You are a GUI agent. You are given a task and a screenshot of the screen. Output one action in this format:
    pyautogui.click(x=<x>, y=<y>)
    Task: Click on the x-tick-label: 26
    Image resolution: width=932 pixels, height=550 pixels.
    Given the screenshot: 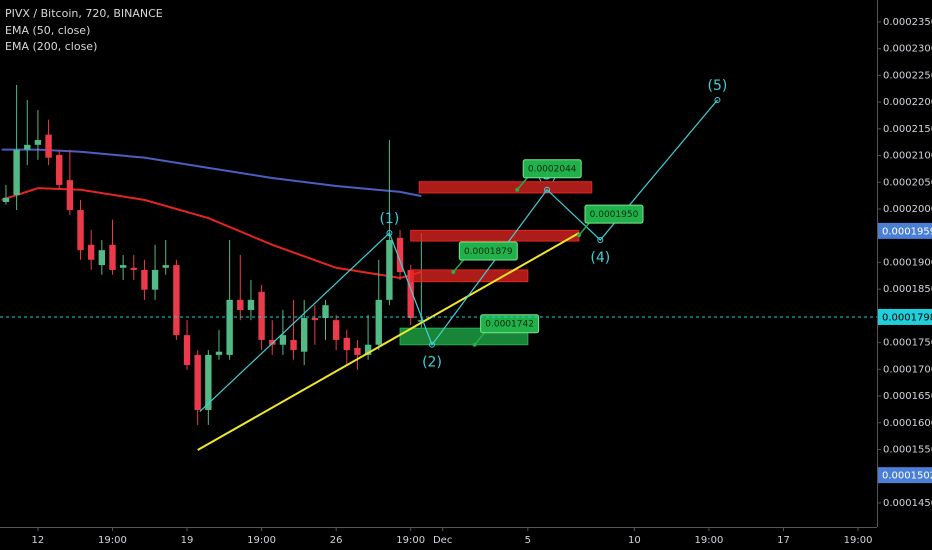 What is the action you would take?
    pyautogui.click(x=336, y=540)
    